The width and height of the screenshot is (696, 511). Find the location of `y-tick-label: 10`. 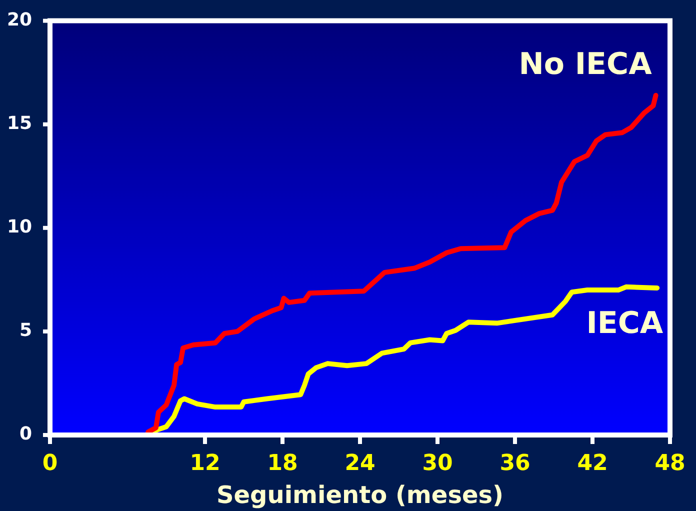

y-tick-label: 10 is located at coordinates (19, 227).